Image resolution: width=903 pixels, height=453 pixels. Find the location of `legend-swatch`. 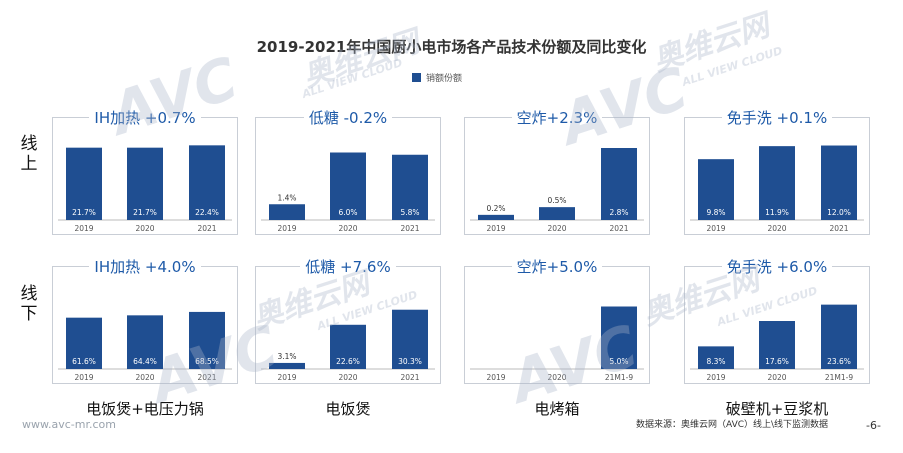

legend-swatch is located at coordinates (416, 77).